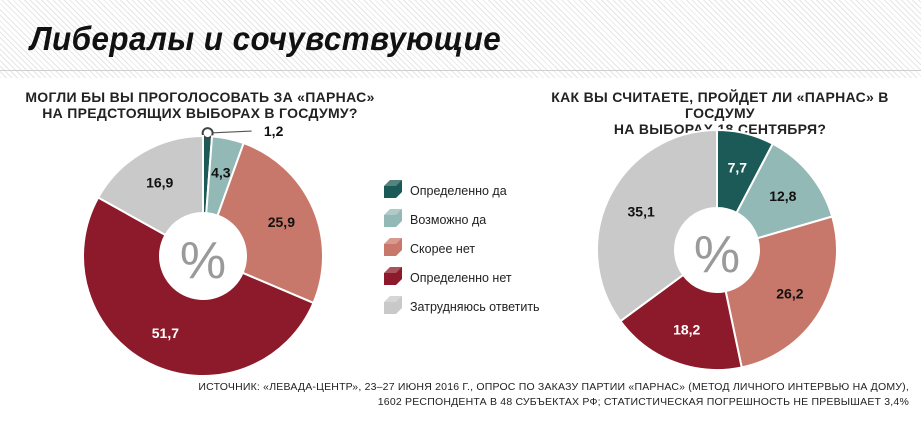 The height and width of the screenshot is (422, 921). What do you see at coordinates (200, 113) in the screenshot?
I see `chart-1-question-line-2: НА ПРЕДСТОЯЩИХ ВЫБОРАХ В ГОСДУМУ?` at bounding box center [200, 113].